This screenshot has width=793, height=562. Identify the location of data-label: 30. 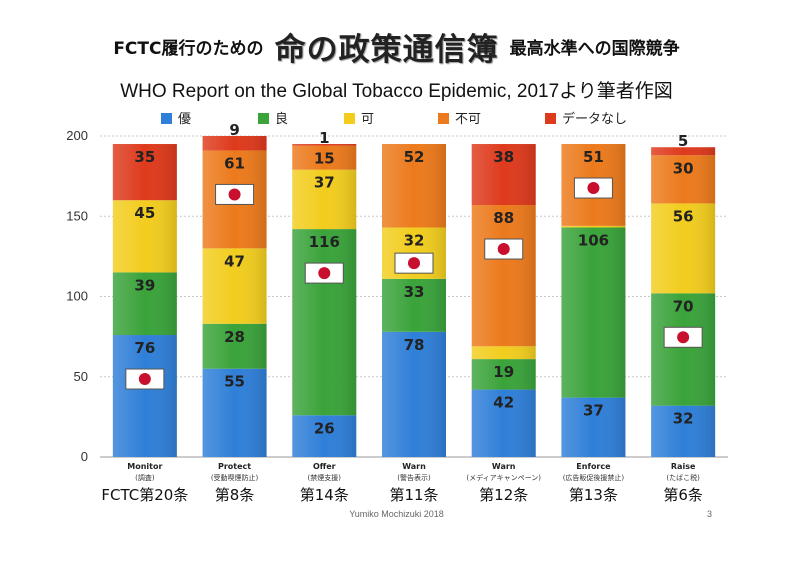
(683, 168).